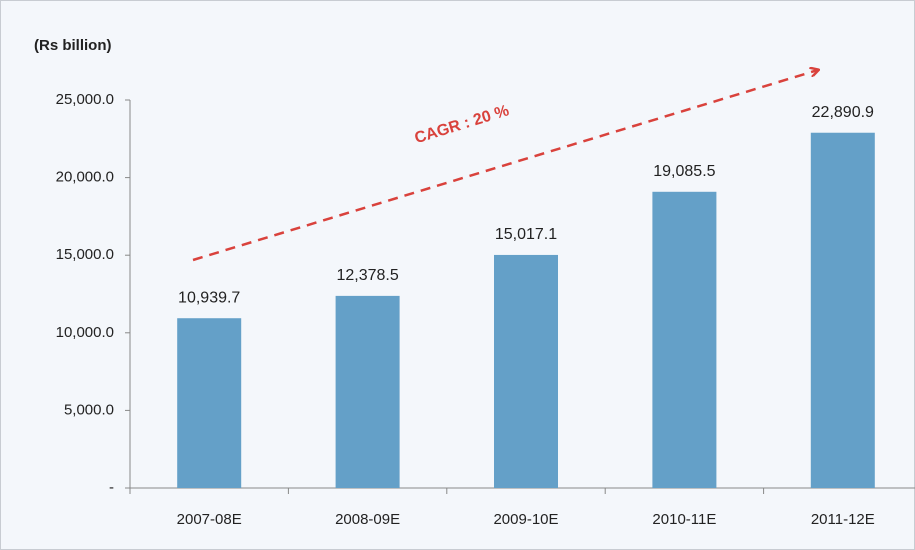  What do you see at coordinates (89, 409) in the screenshot?
I see `y-tick-label: 5,000.0` at bounding box center [89, 409].